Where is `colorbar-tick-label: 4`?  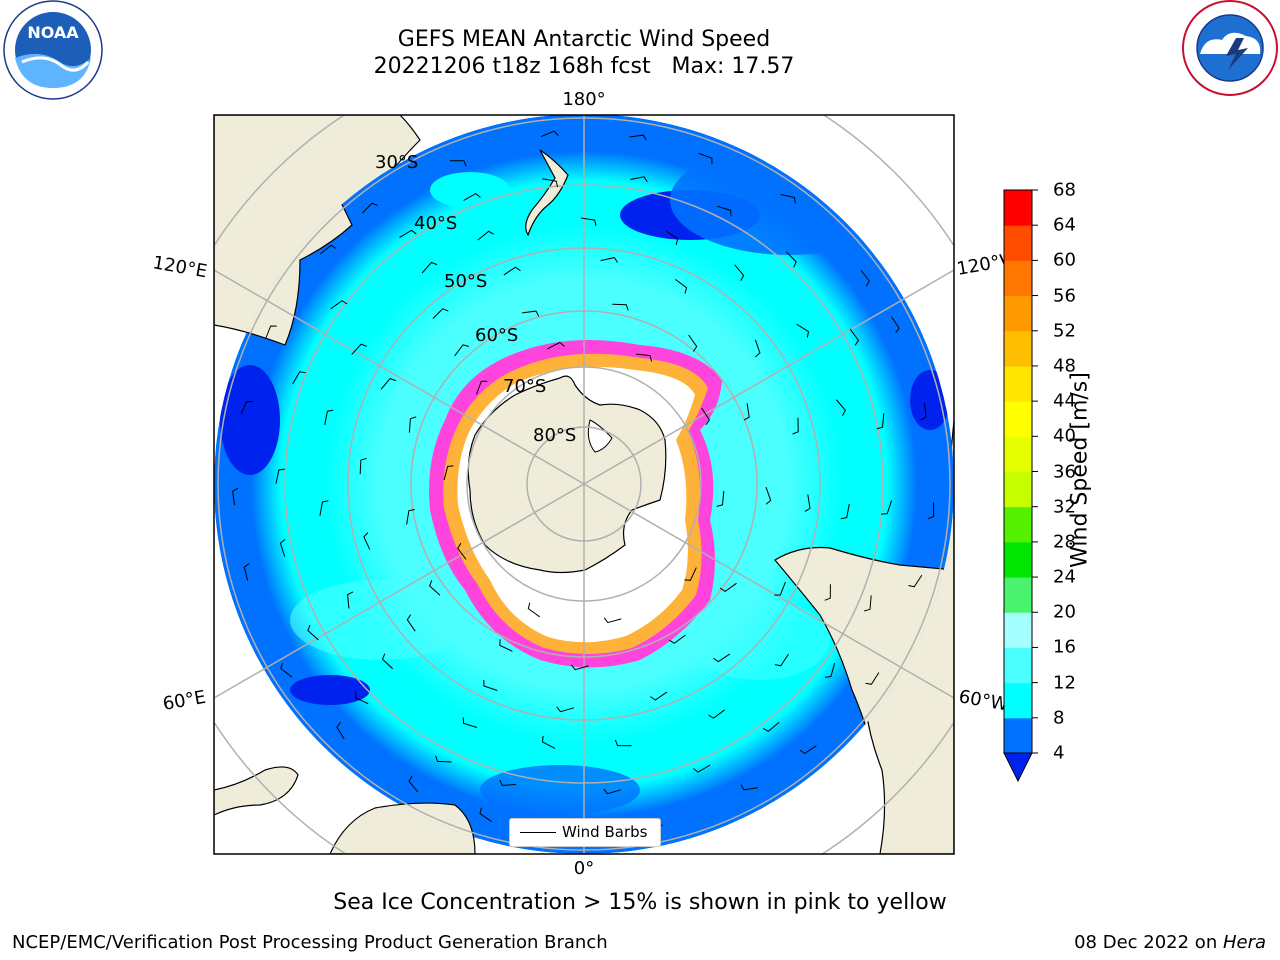 colorbar-tick-label: 4 is located at coordinates (1059, 753).